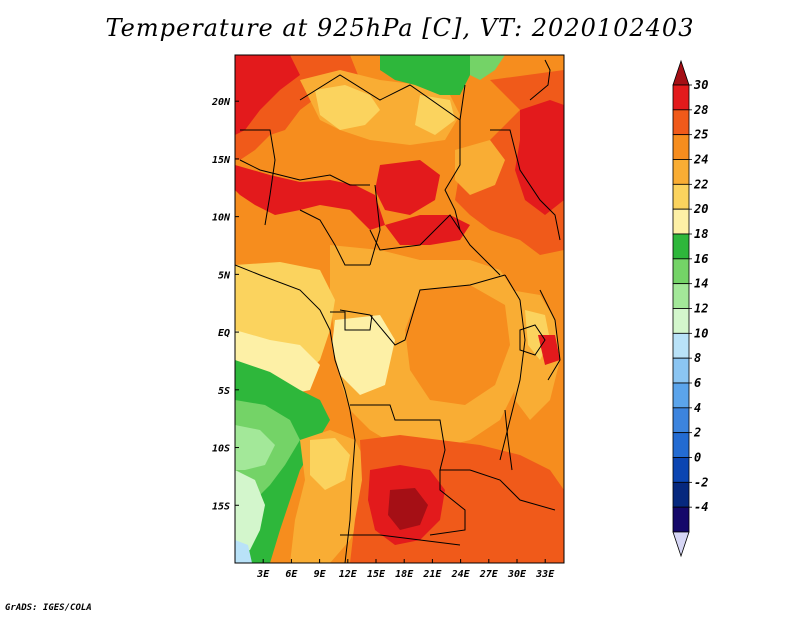 The image size is (800, 618). What do you see at coordinates (221, 218) in the screenshot?
I see `lat-tick-label: 10N` at bounding box center [221, 218].